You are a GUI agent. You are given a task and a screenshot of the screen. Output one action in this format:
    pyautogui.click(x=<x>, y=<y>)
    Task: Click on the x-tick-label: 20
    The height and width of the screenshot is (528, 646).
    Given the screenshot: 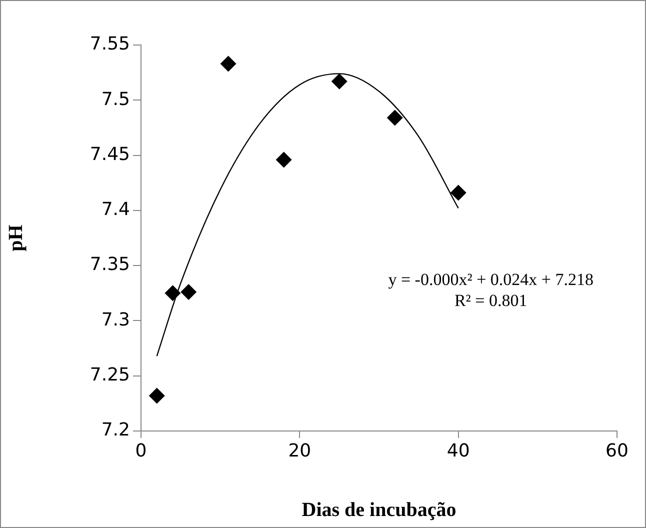 What is the action you would take?
    pyautogui.click(x=300, y=451)
    